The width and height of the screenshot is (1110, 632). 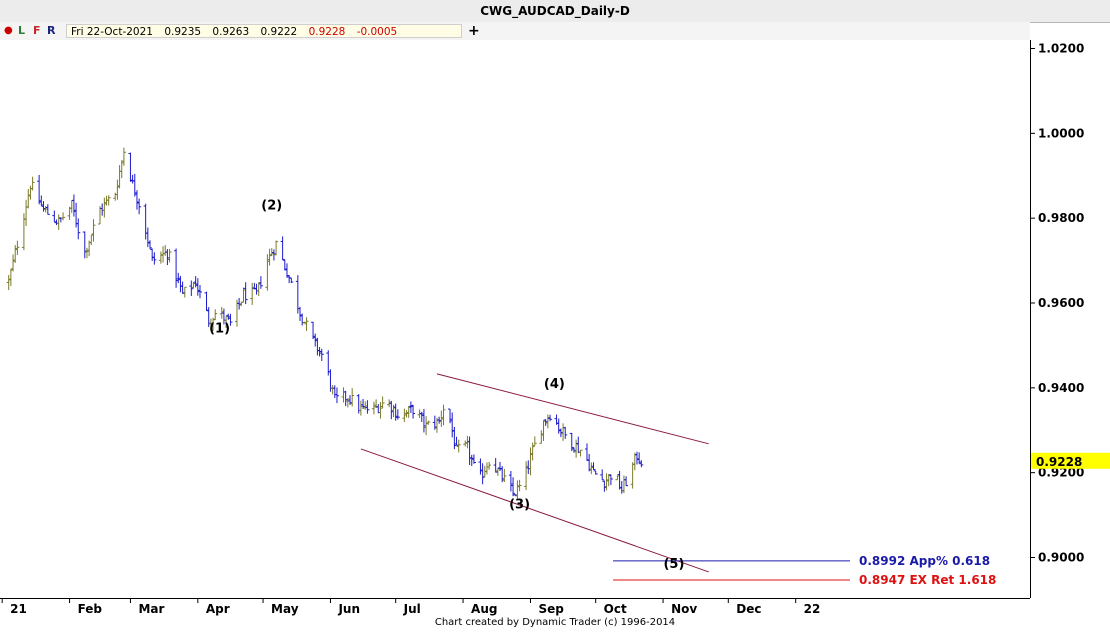 What do you see at coordinates (572, 409) in the screenshot?
I see `trendline-upper-channel` at bounding box center [572, 409].